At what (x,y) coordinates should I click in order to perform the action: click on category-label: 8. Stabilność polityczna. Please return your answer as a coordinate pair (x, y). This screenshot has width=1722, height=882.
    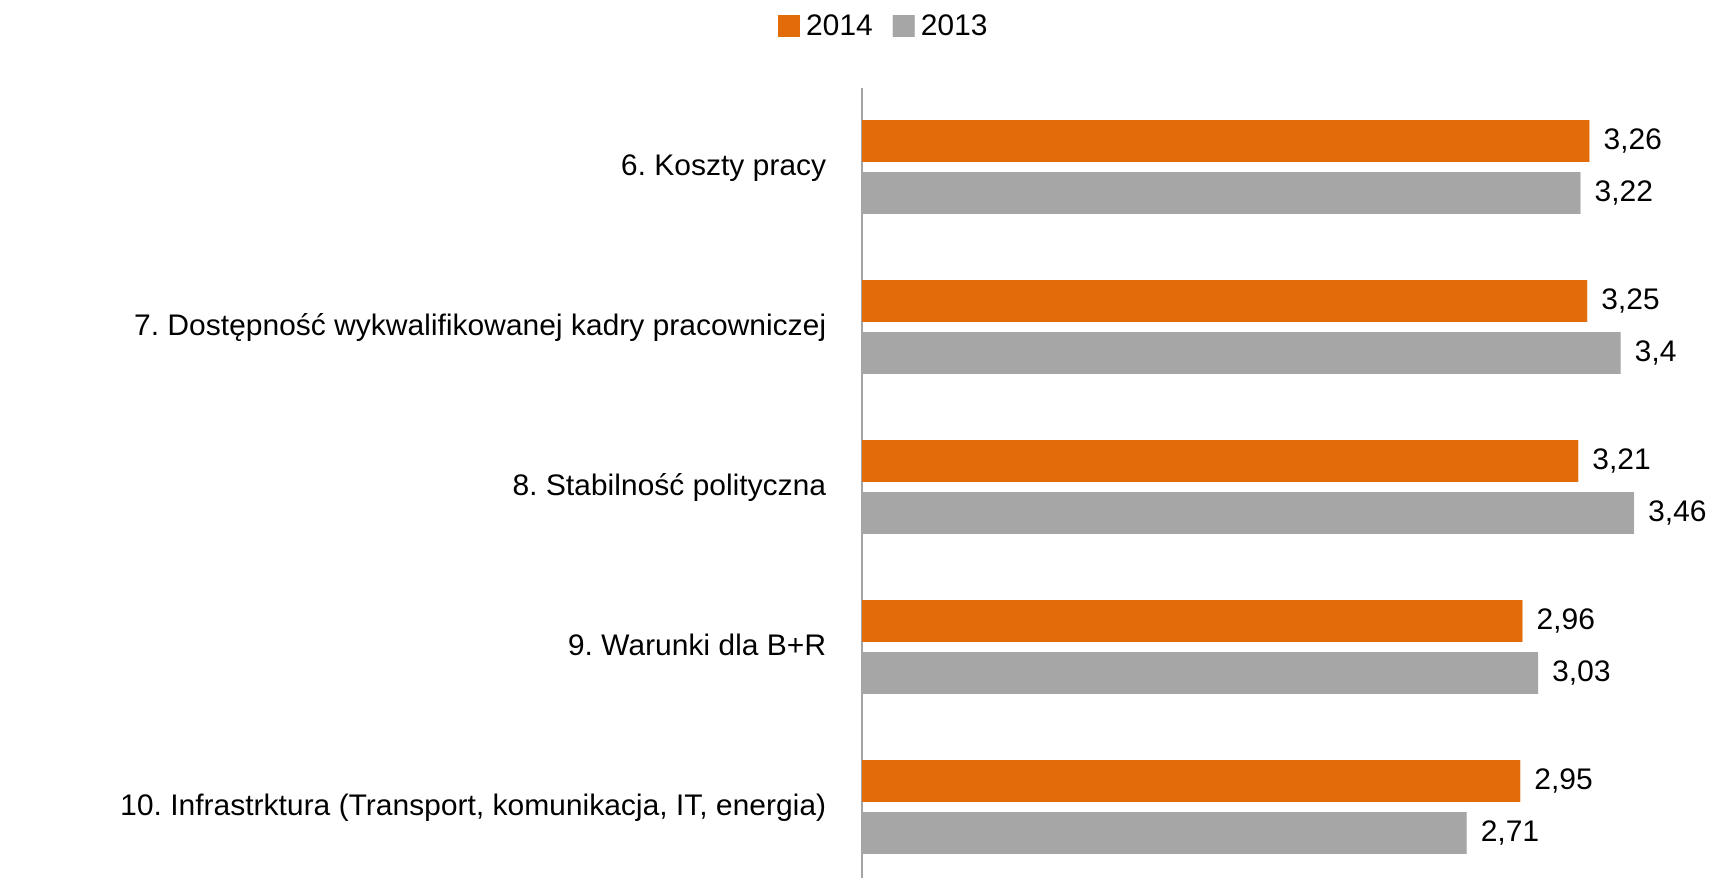
    Looking at the image, I should click on (669, 485).